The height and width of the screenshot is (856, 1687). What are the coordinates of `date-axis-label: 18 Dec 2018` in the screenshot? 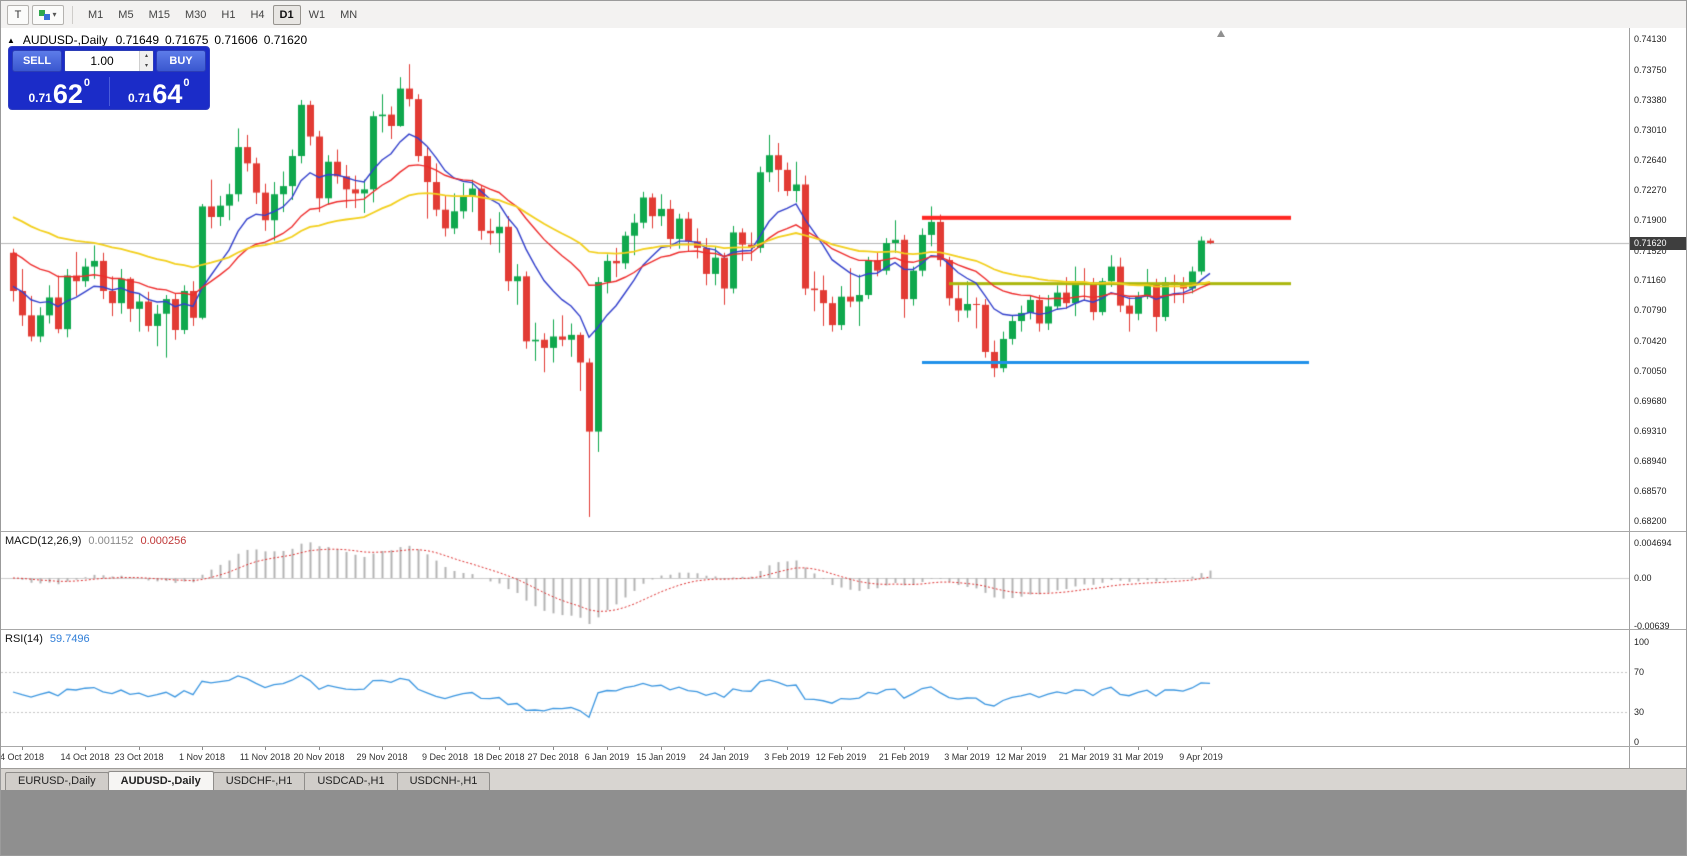 It's located at (499, 757).